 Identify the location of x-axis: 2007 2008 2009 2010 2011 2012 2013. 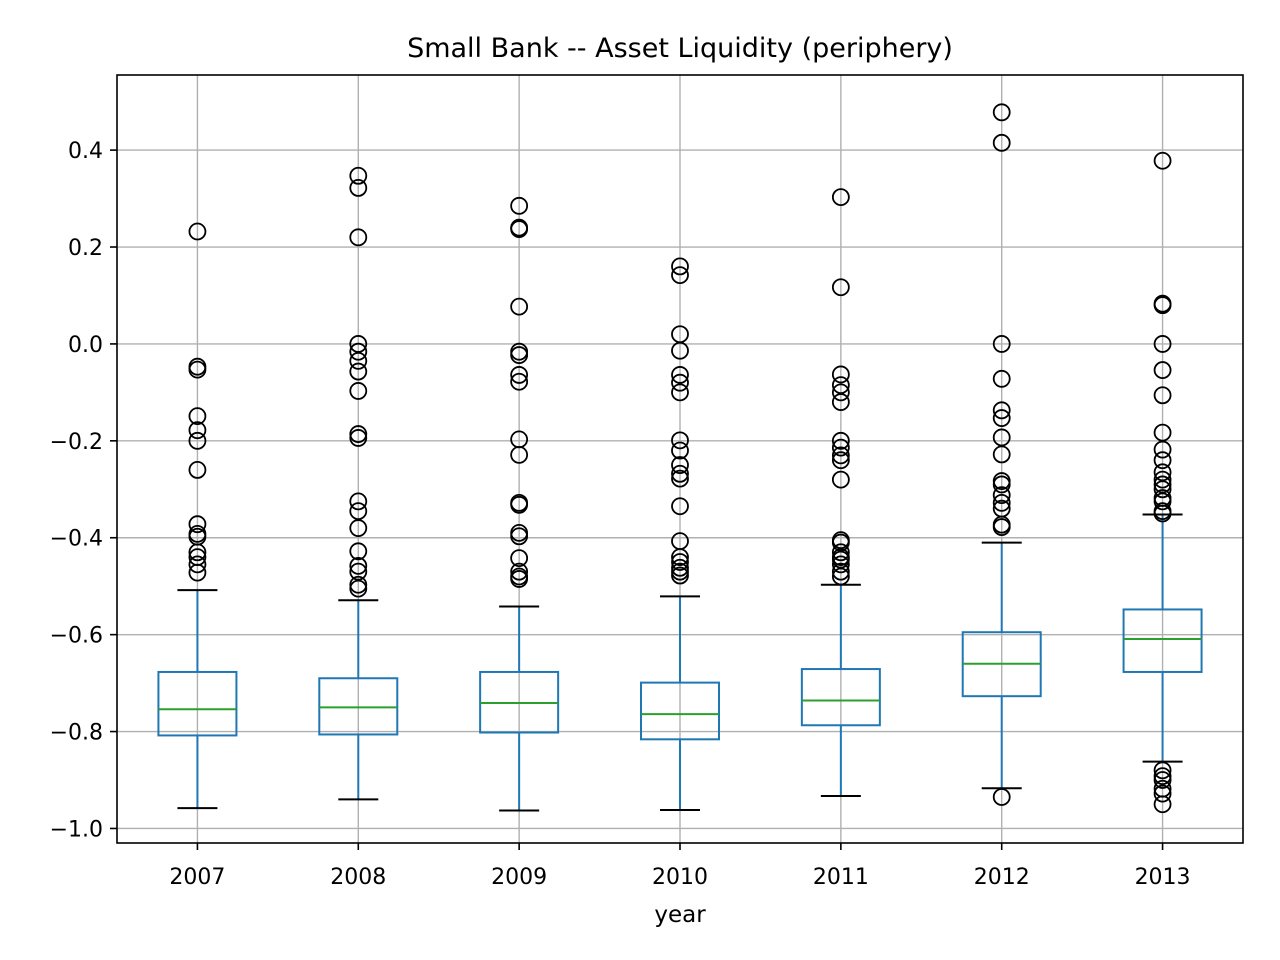
(680, 866).